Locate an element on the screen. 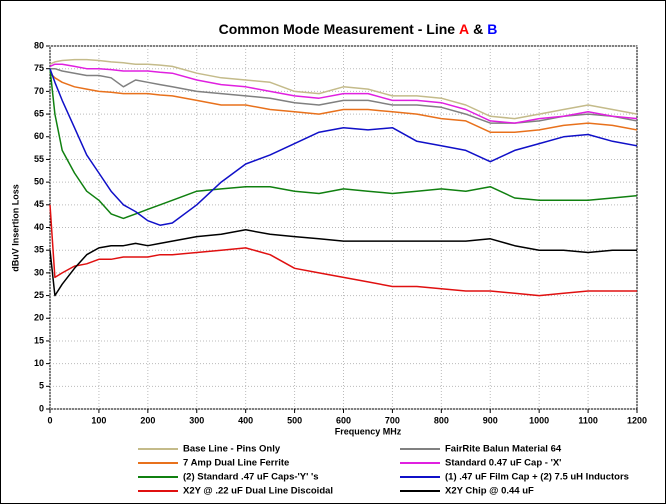 The width and height of the screenshot is (666, 504). y-tick-label: 80 is located at coordinates (39, 45).